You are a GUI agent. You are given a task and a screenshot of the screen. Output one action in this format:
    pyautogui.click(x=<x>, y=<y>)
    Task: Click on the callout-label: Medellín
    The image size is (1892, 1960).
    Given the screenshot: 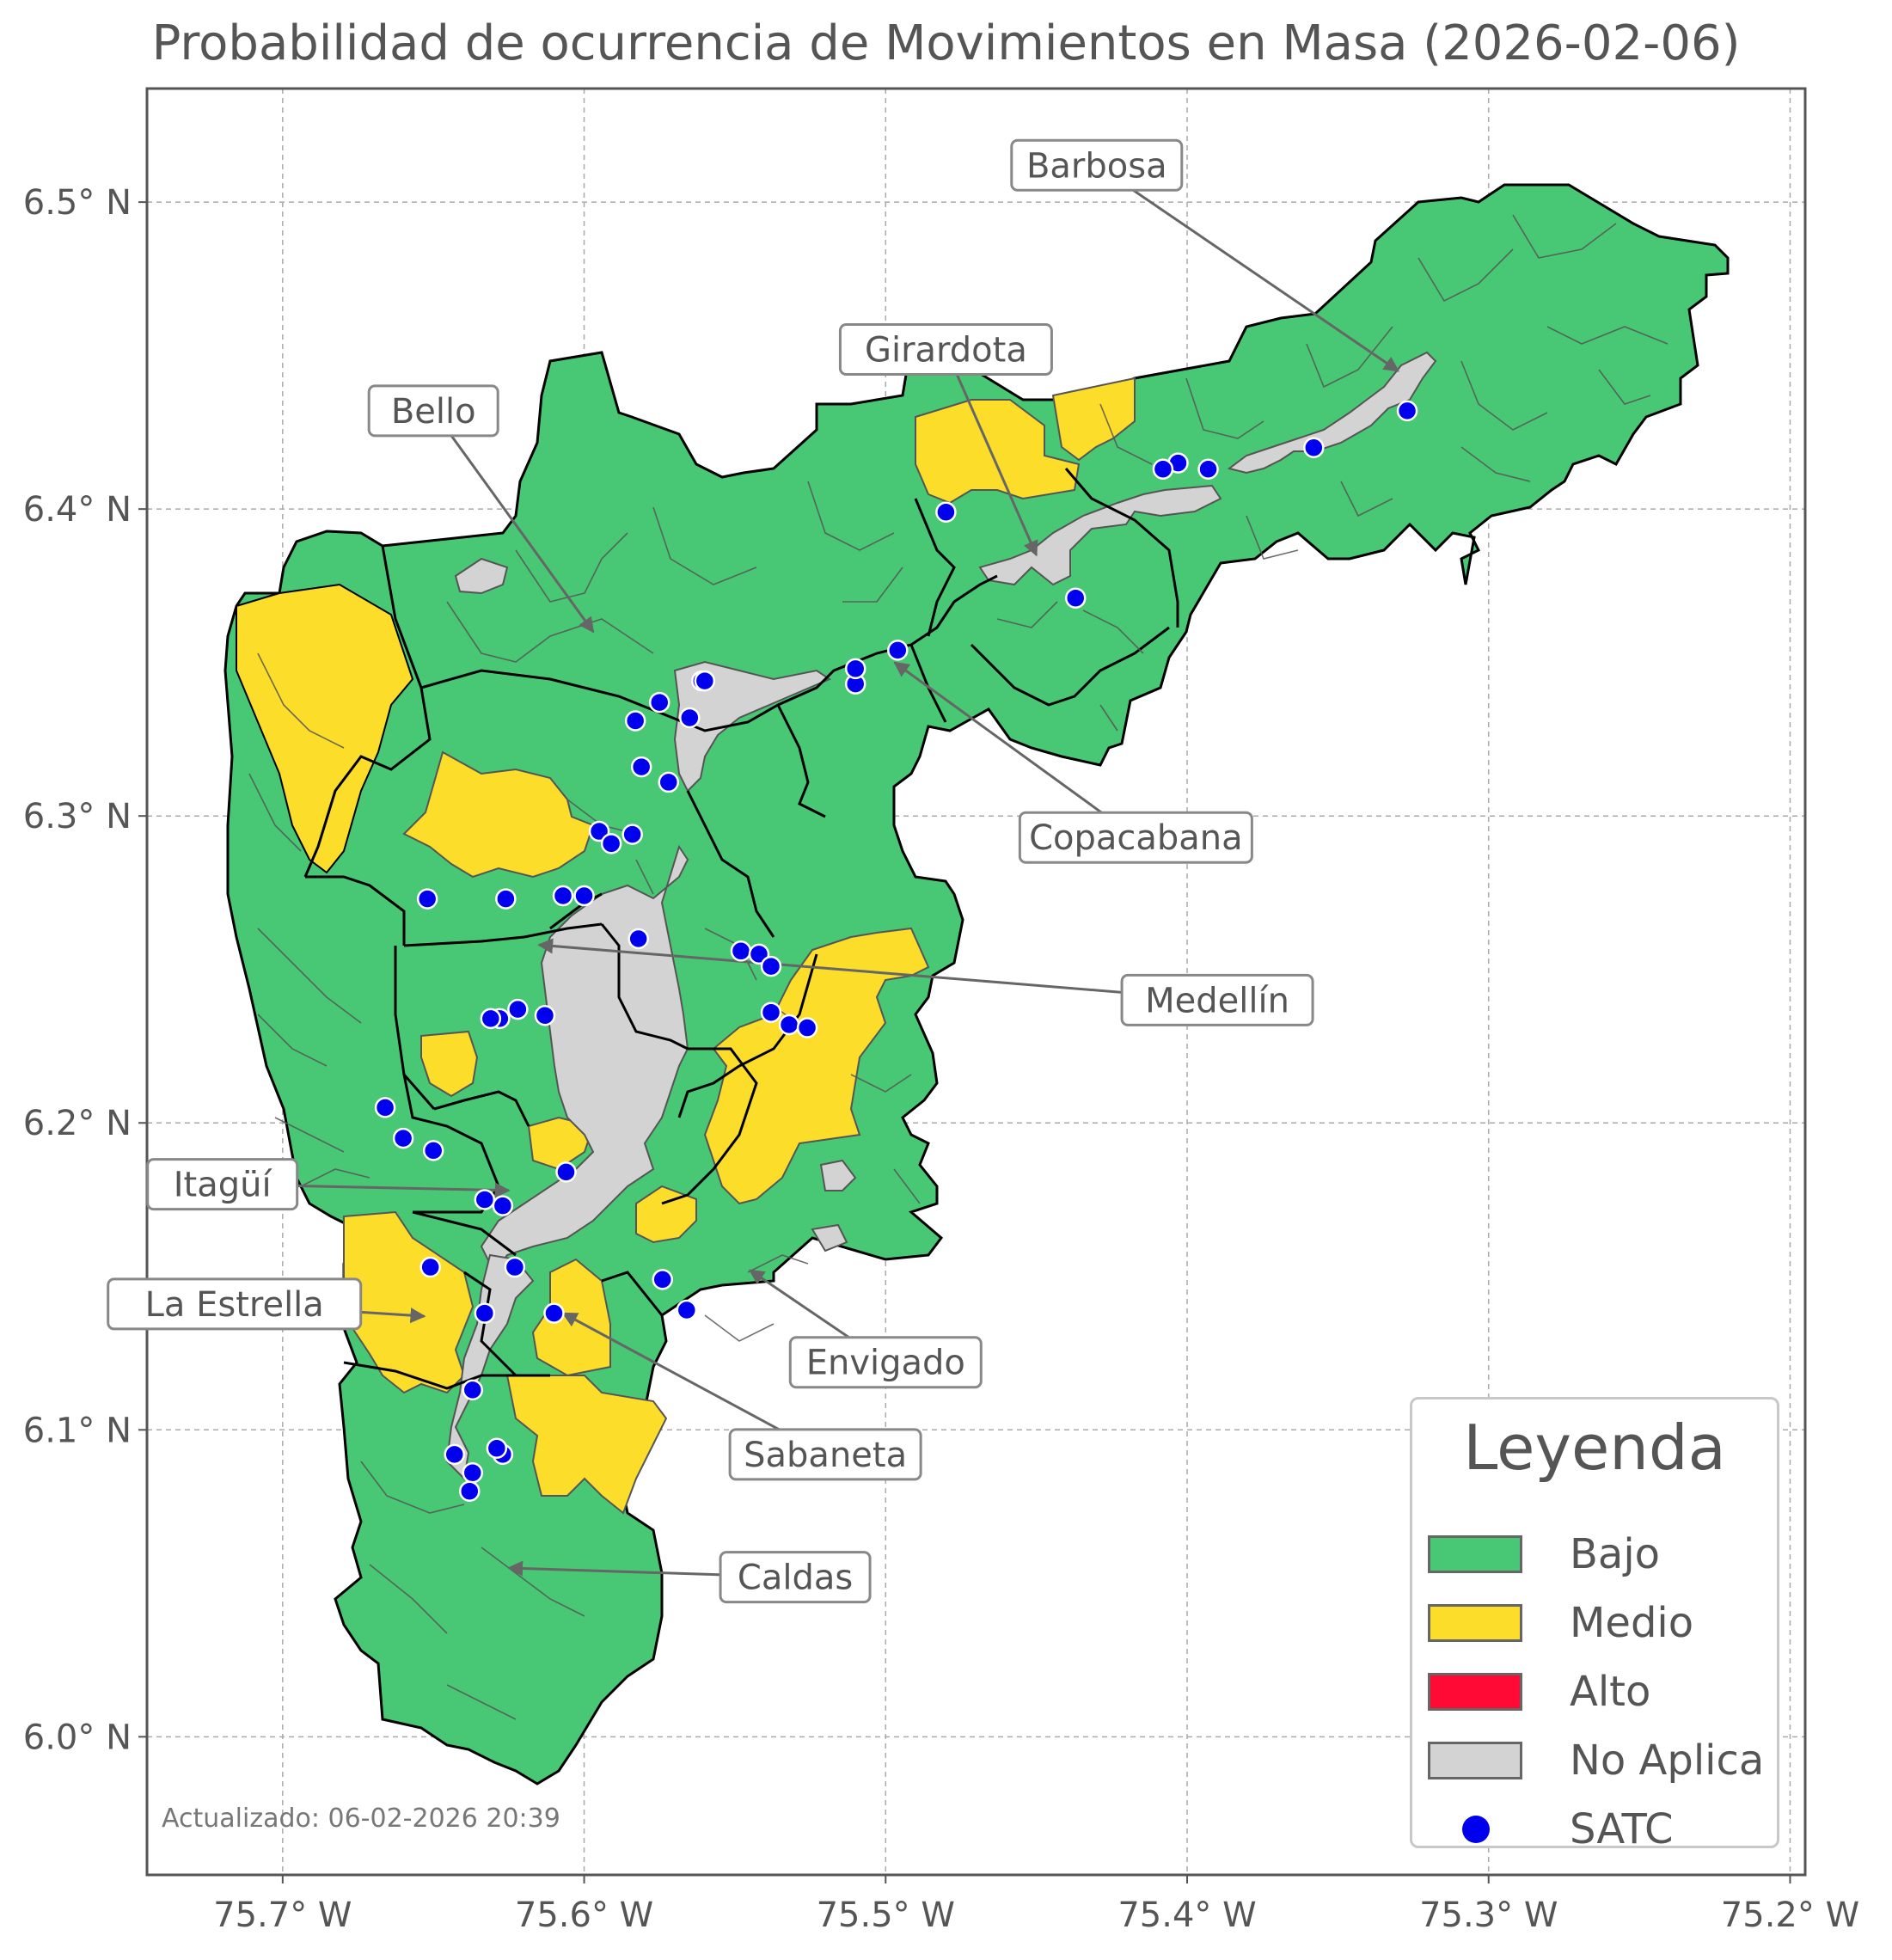 What is the action you would take?
    pyautogui.click(x=1217, y=1000)
    